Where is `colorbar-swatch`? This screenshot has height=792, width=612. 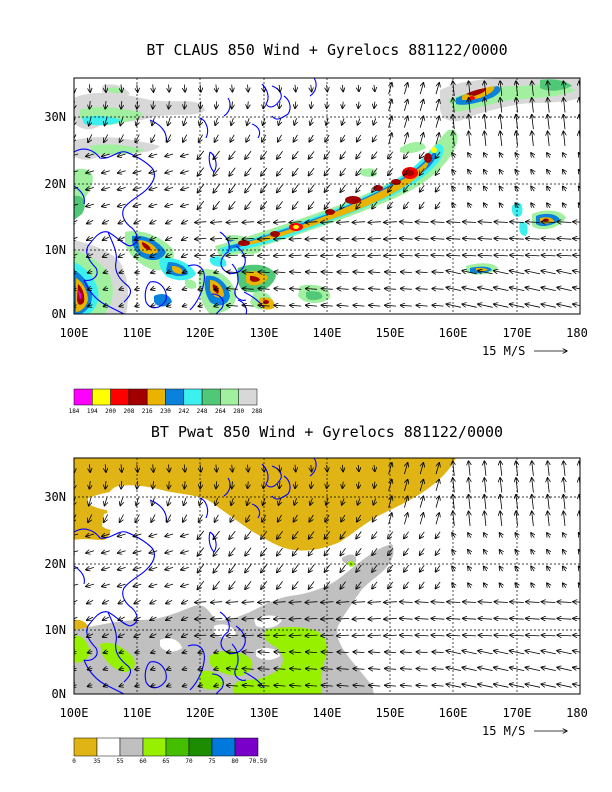 colorbar-swatch is located at coordinates (200, 747).